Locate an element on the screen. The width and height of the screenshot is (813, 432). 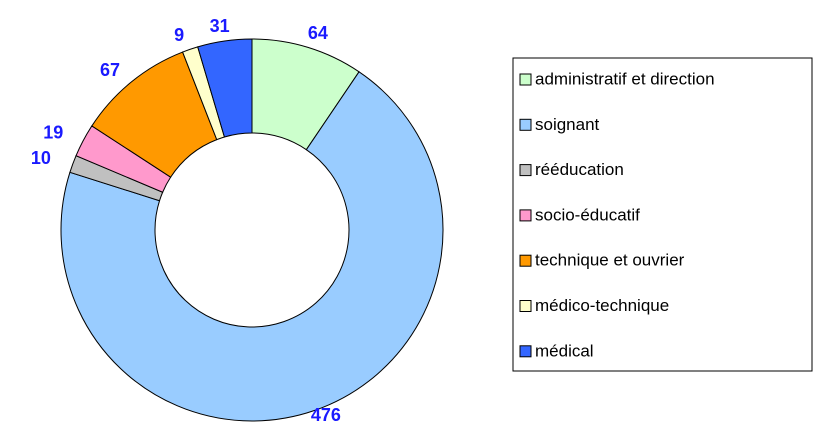
legend-label: socio-éducatif is located at coordinates (587, 214).